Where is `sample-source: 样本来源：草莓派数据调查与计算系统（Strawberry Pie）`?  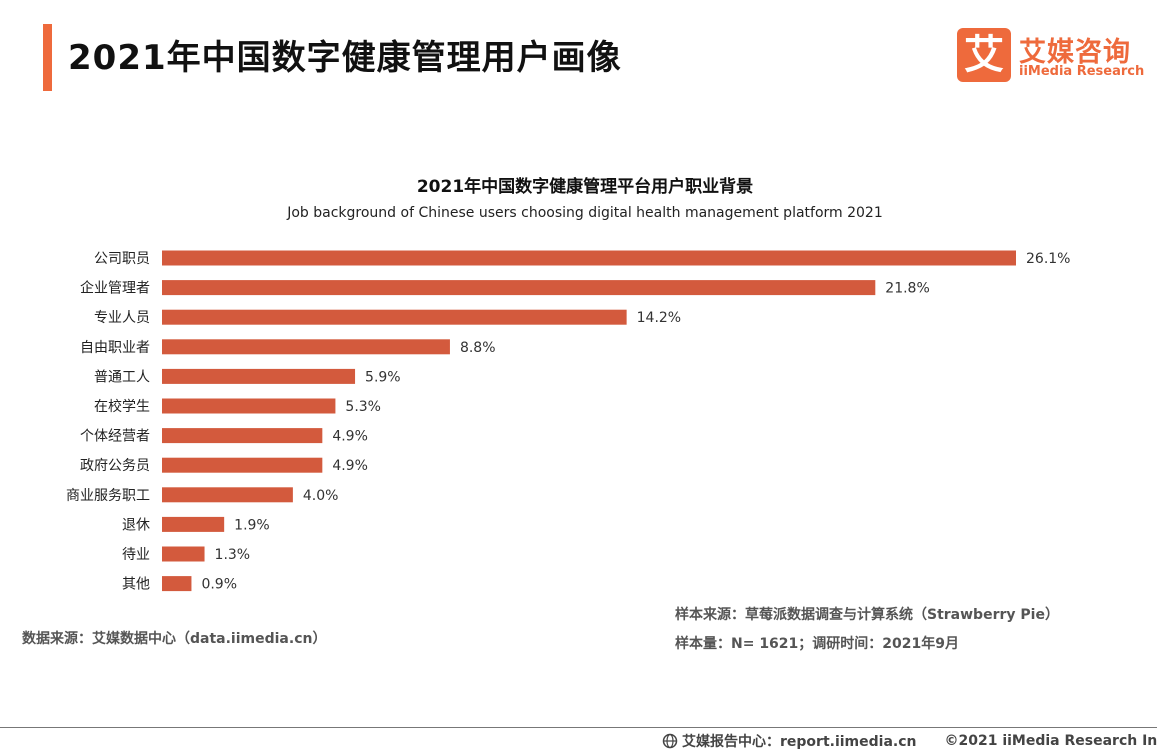 sample-source: 样本来源：草莓派数据调查与计算系统（Strawberry Pie） is located at coordinates (867, 615).